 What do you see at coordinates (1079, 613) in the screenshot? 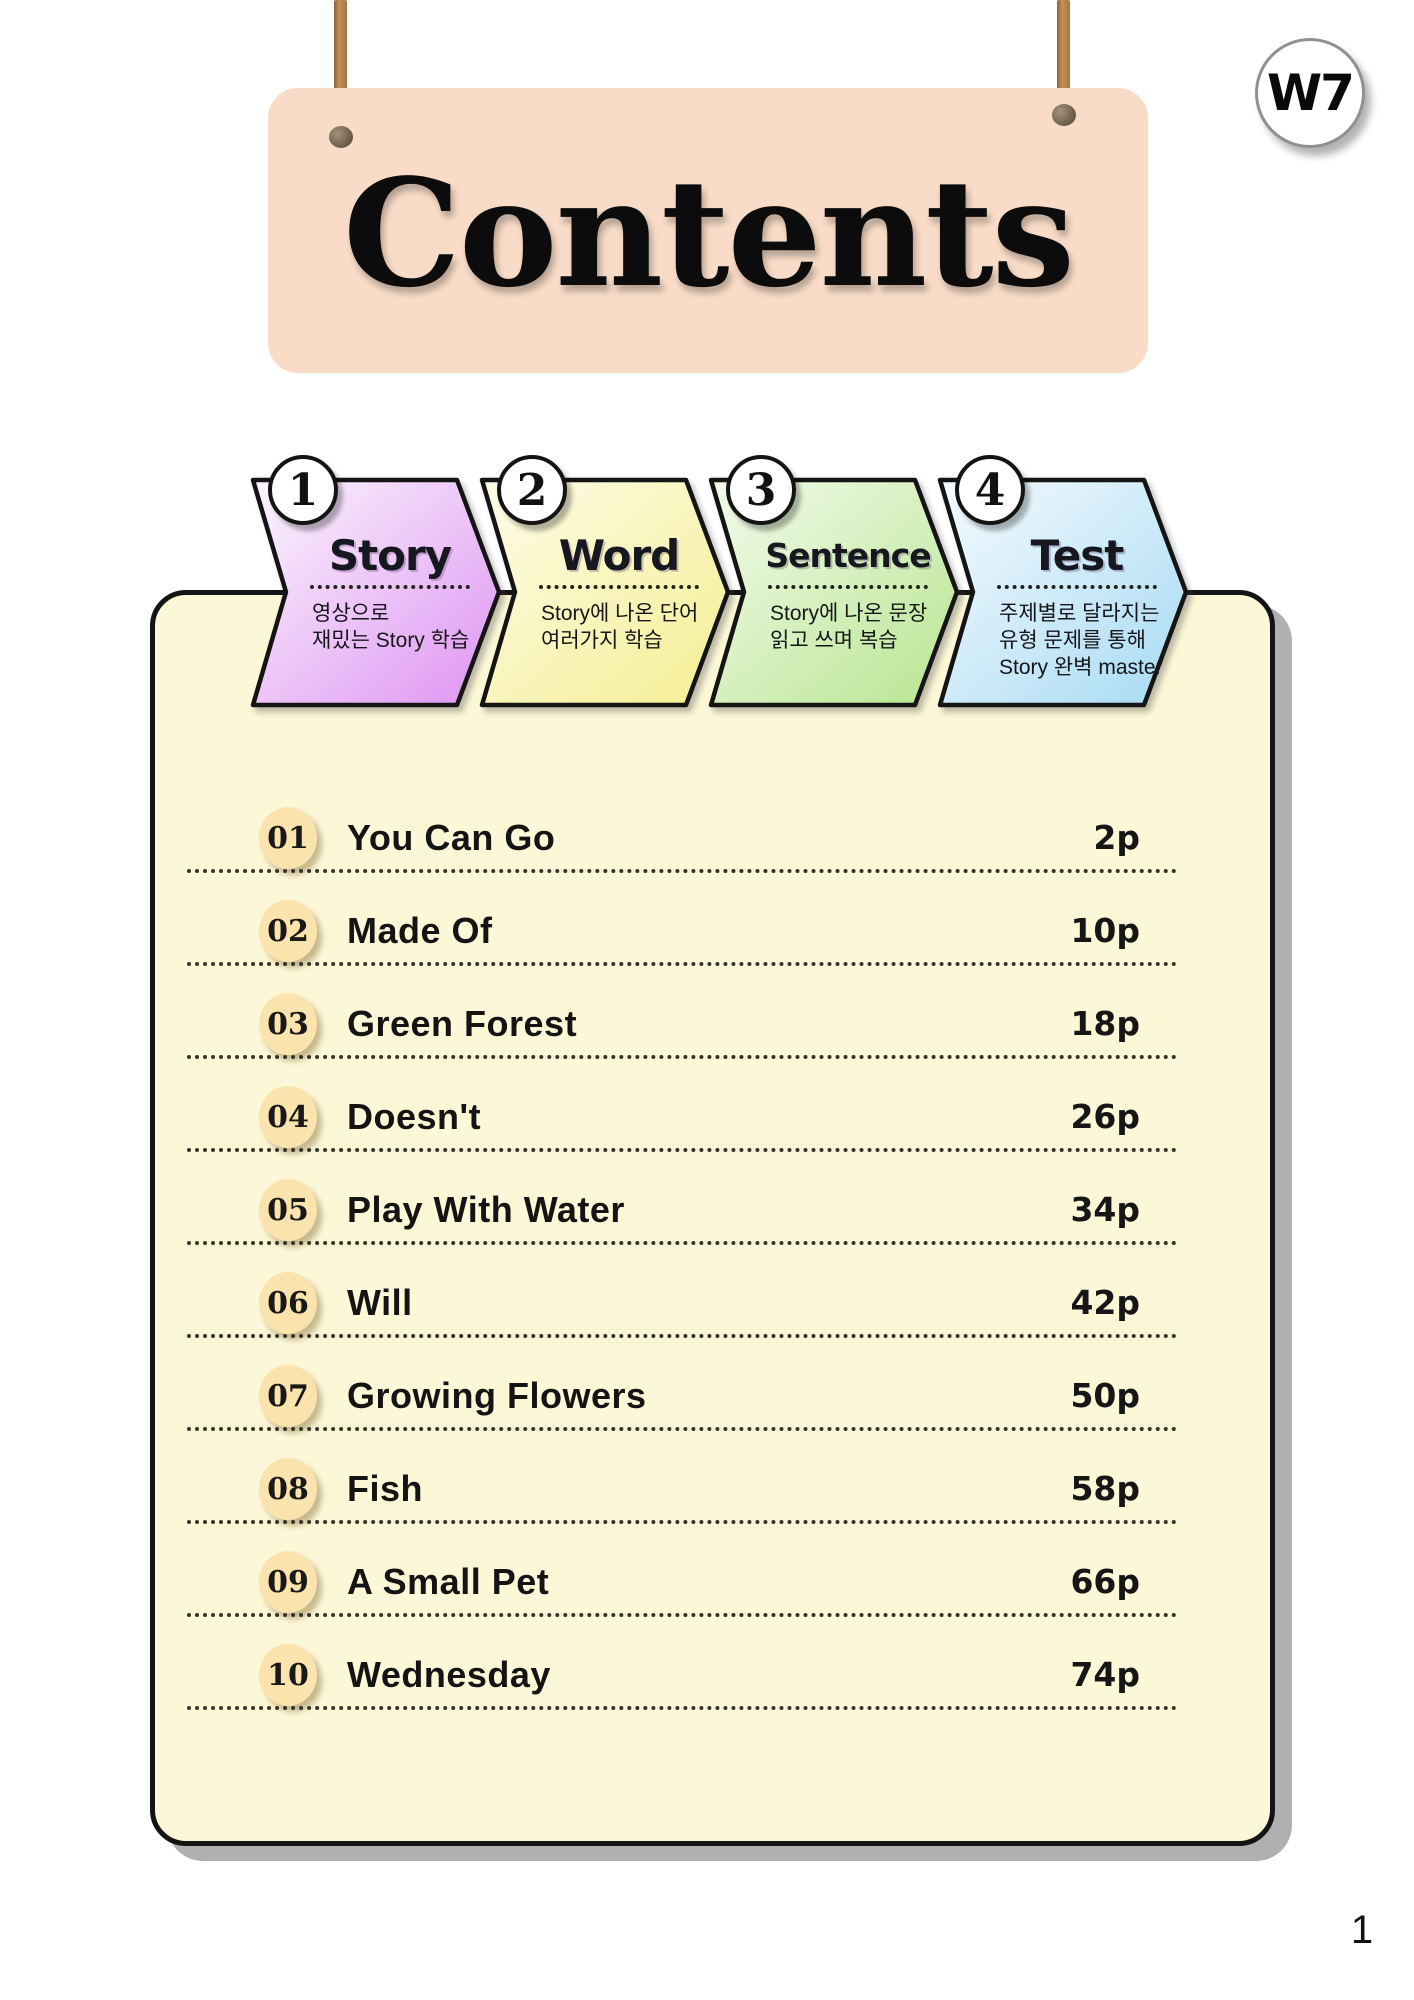
I see `step-desc-line: 주제별로 달라지는` at bounding box center [1079, 613].